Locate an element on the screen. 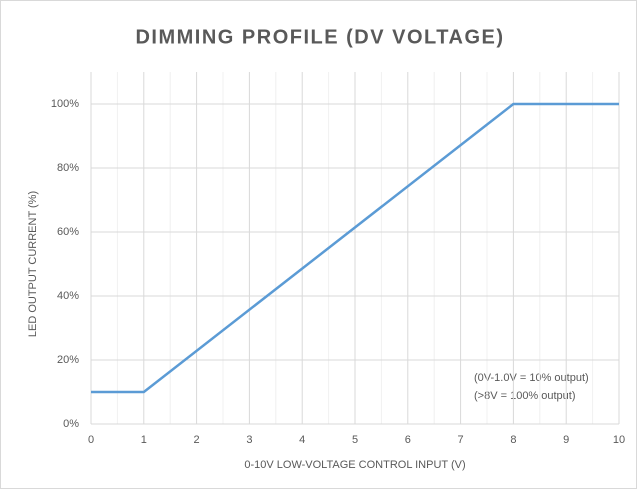  y-tick-label: 80% is located at coordinates (68, 168).